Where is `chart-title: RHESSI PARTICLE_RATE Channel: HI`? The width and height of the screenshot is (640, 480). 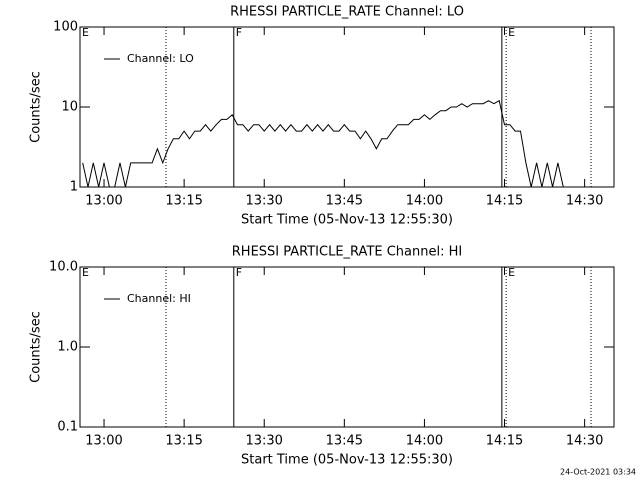
chart-title: RHESSI PARTICLE_RATE Channel: HI is located at coordinates (347, 252).